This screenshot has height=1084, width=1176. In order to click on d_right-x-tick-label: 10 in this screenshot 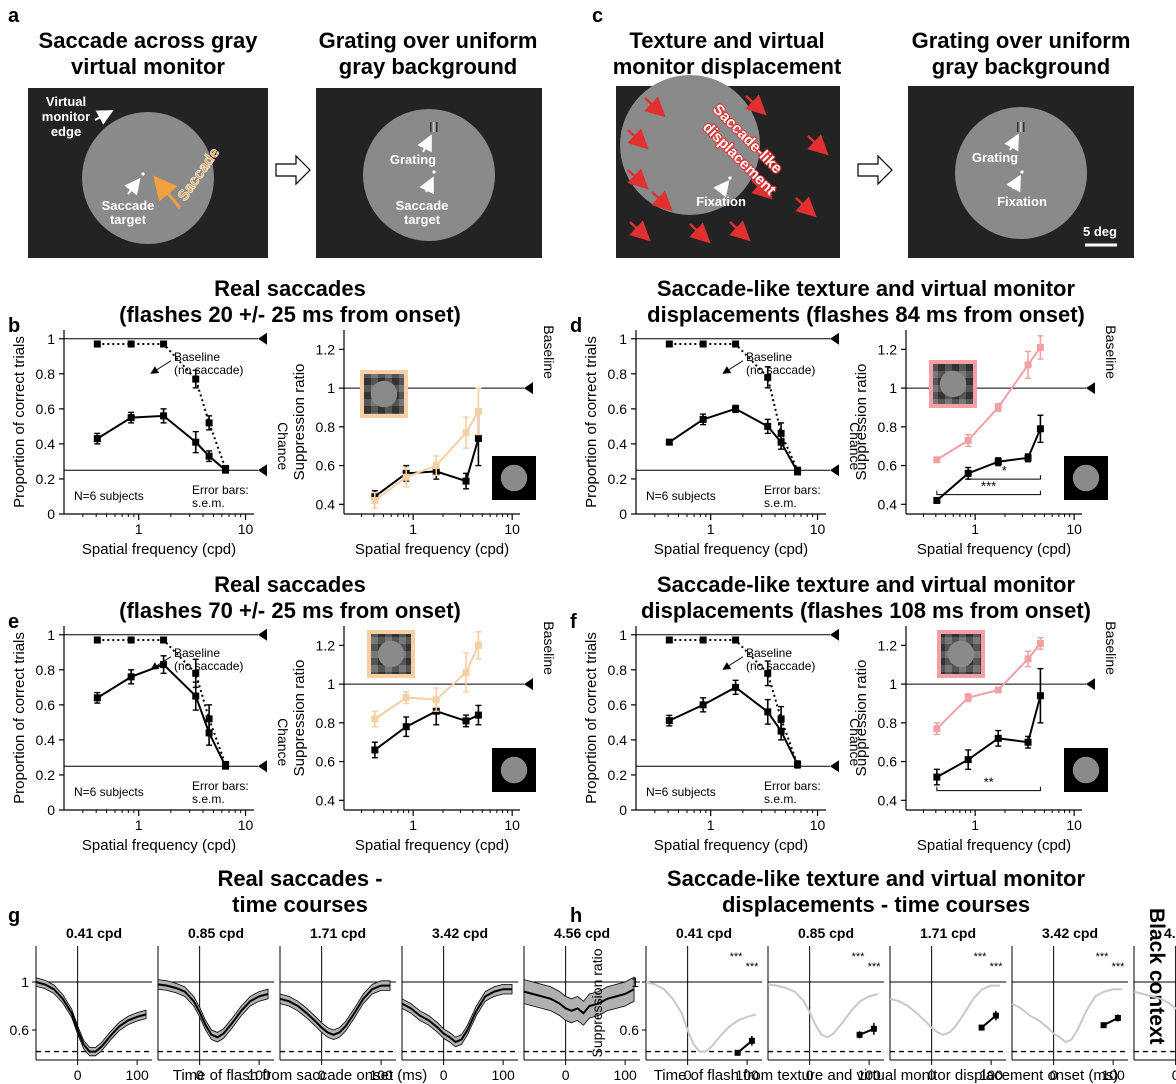, I will do `click(1074, 529)`.